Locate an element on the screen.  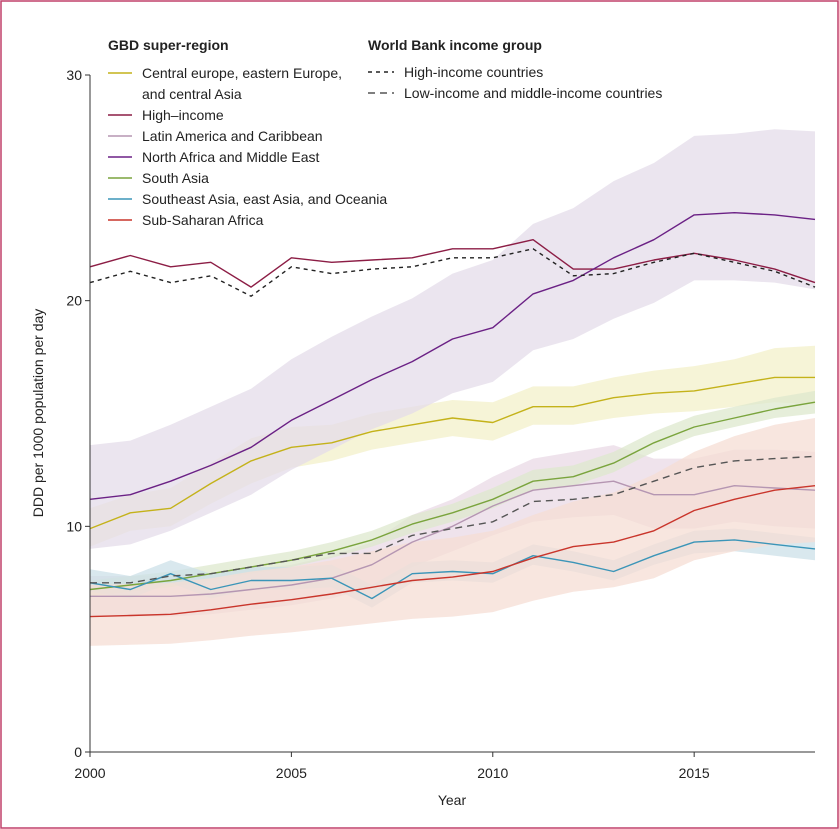
x-tick-label: 2005 is located at coordinates (291, 773).